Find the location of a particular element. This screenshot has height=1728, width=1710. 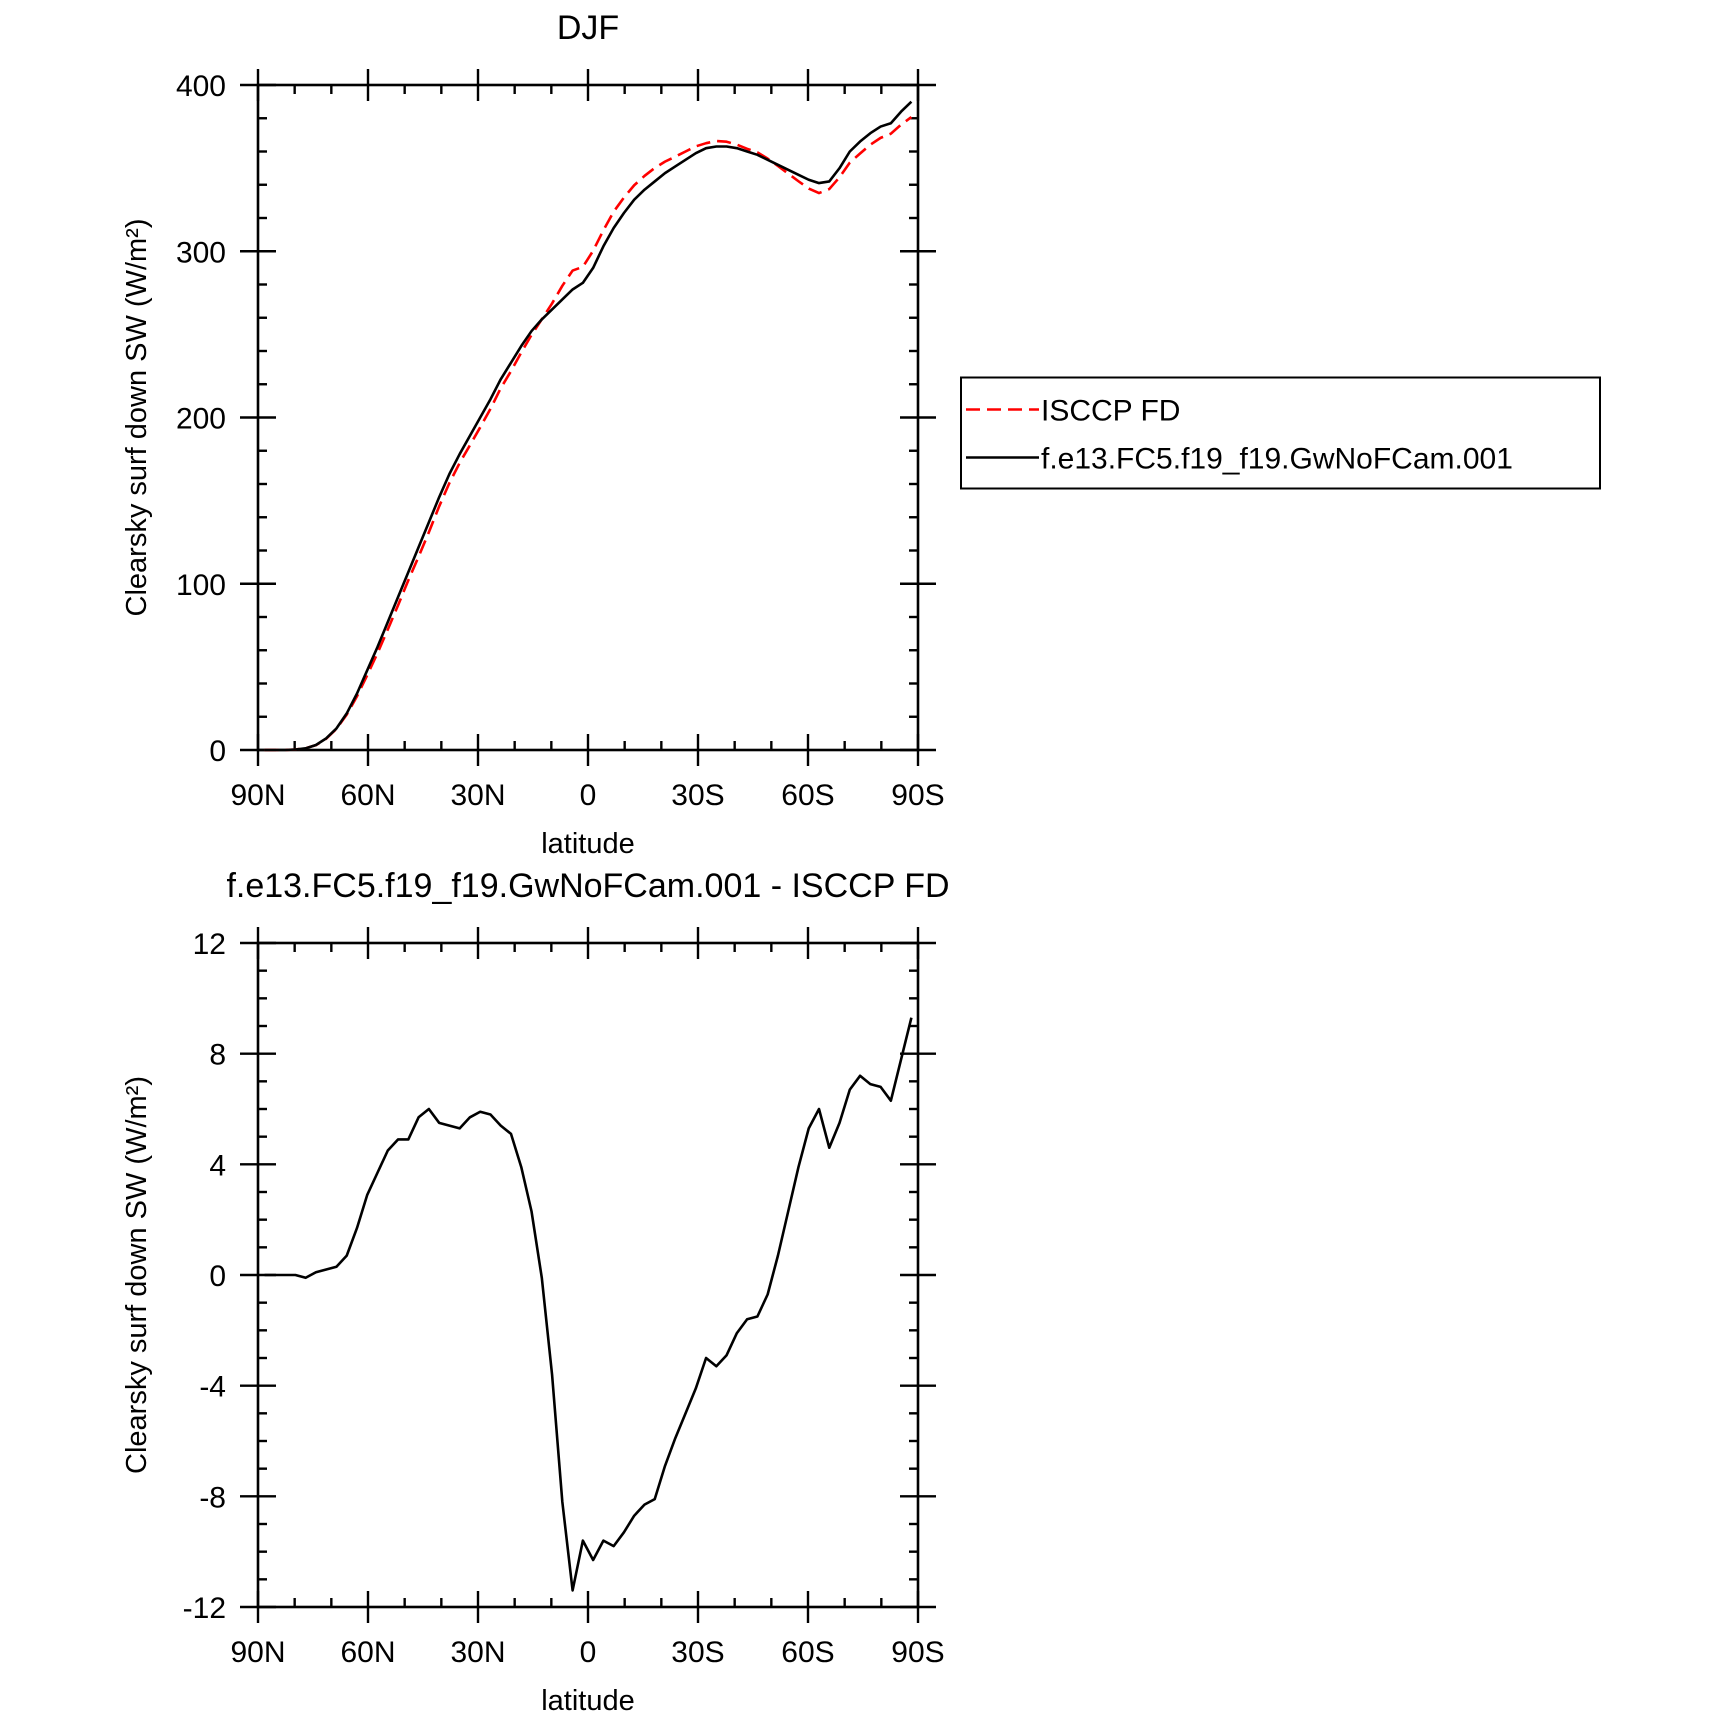

y-tick-label: 300 is located at coordinates (201, 252).